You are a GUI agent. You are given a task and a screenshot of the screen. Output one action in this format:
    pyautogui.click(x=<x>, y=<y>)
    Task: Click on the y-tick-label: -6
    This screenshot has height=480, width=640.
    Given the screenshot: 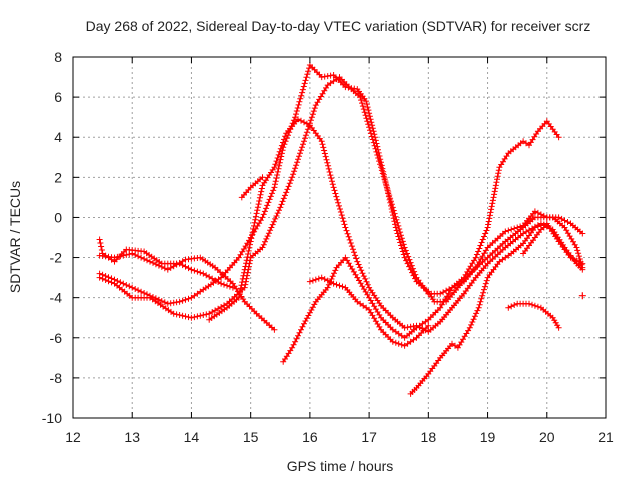 What is the action you would take?
    pyautogui.click(x=56, y=338)
    